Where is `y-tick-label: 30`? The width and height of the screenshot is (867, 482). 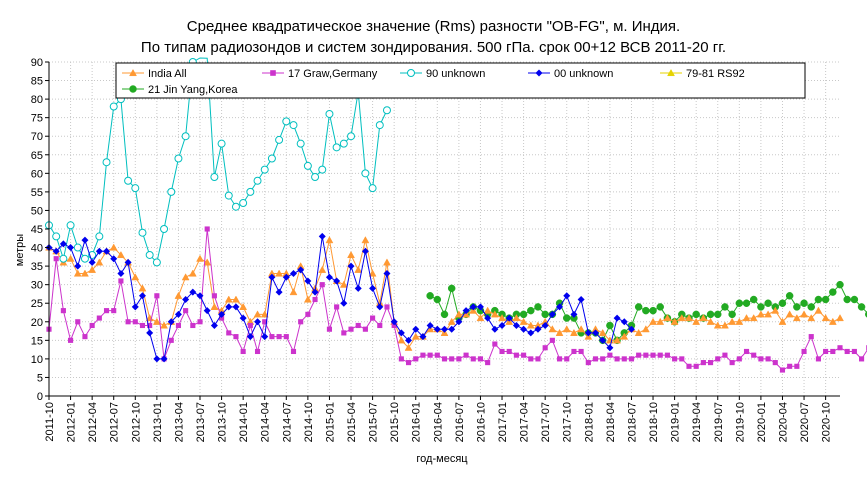
y-tick-label: 30 is located at coordinates (37, 286).